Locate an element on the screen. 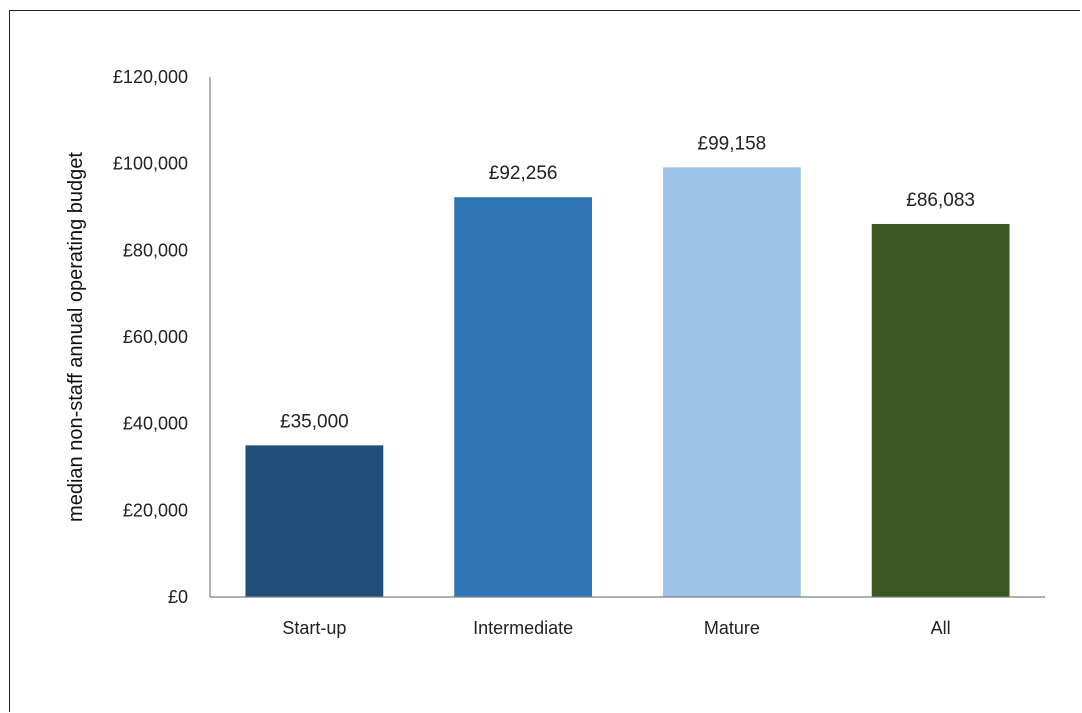 The height and width of the screenshot is (713, 1082). y-tick-label: £0 is located at coordinates (178, 597).